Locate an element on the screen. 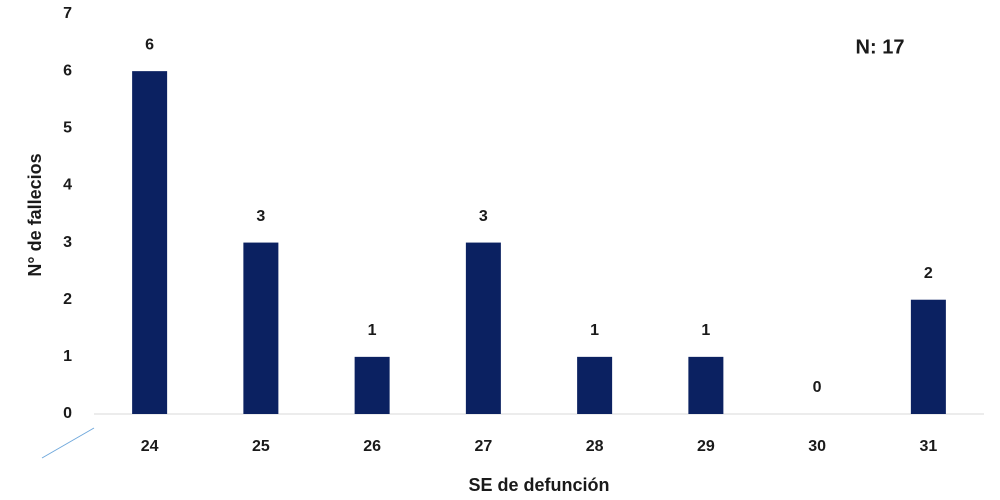 This screenshot has width=1000, height=500. y-tick-label: 7 is located at coordinates (67, 13).